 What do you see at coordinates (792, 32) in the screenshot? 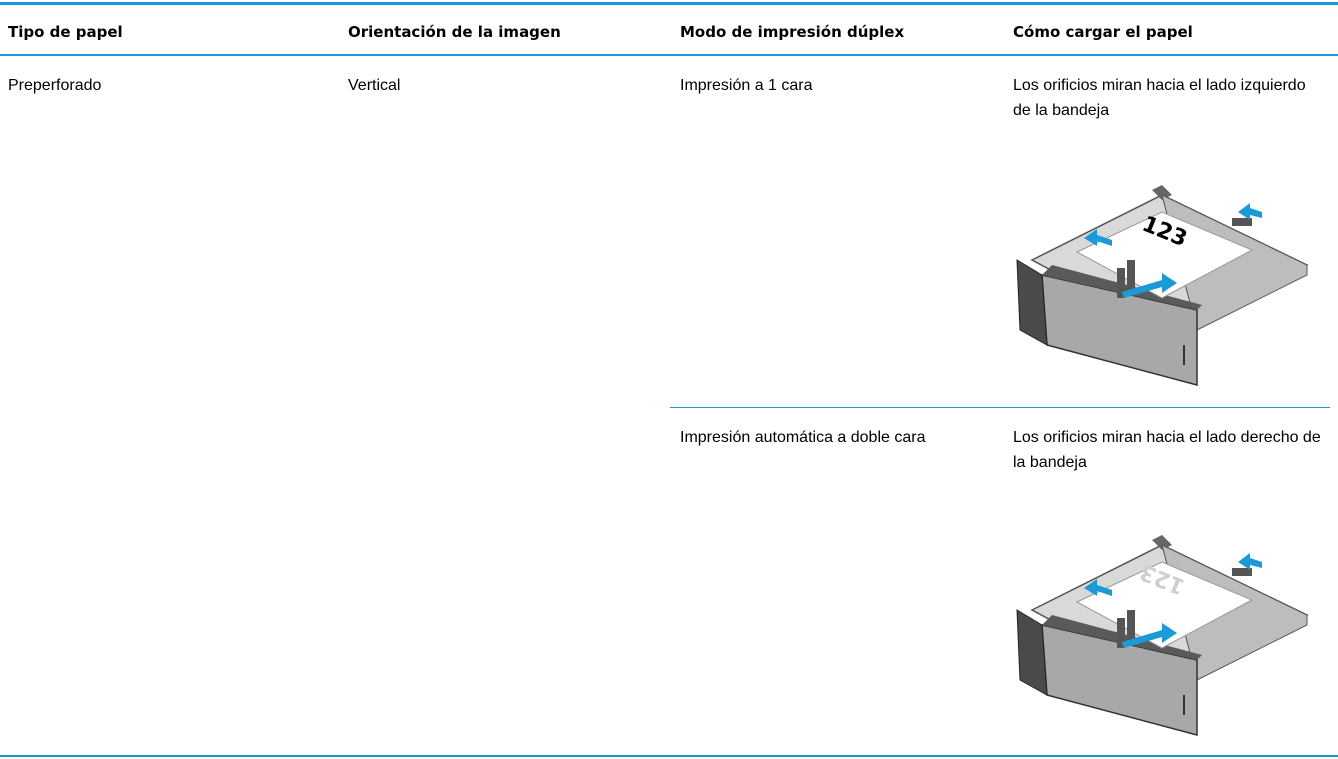
I see `header-cell: Modo de impresión dúplex` at bounding box center [792, 32].